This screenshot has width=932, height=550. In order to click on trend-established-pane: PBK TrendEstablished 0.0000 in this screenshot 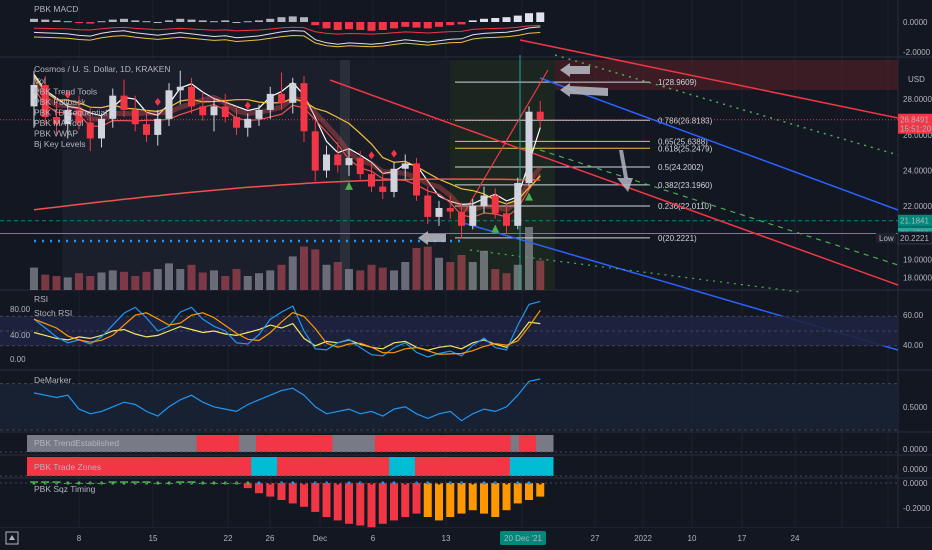, I will do `click(464, 444)`.